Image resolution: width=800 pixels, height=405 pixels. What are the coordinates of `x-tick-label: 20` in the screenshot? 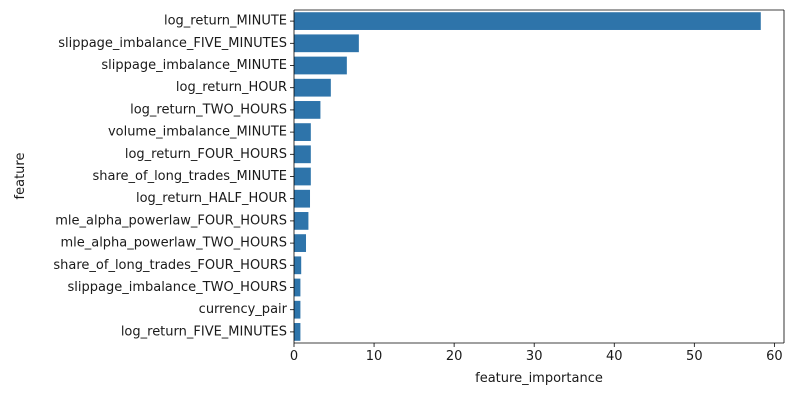 It's located at (454, 356).